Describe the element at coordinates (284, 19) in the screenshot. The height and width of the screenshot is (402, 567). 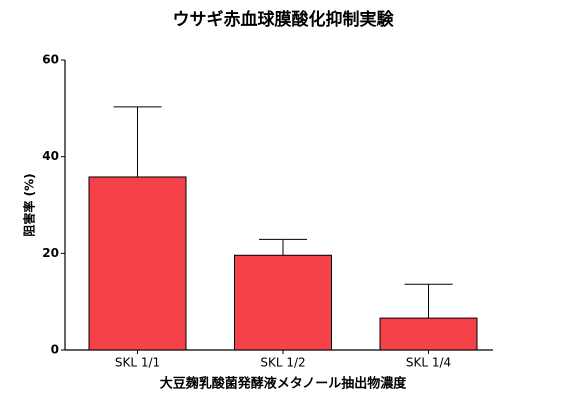
I see `chart-title: ウサギ赤血球膜酸化抑制実験` at that location.